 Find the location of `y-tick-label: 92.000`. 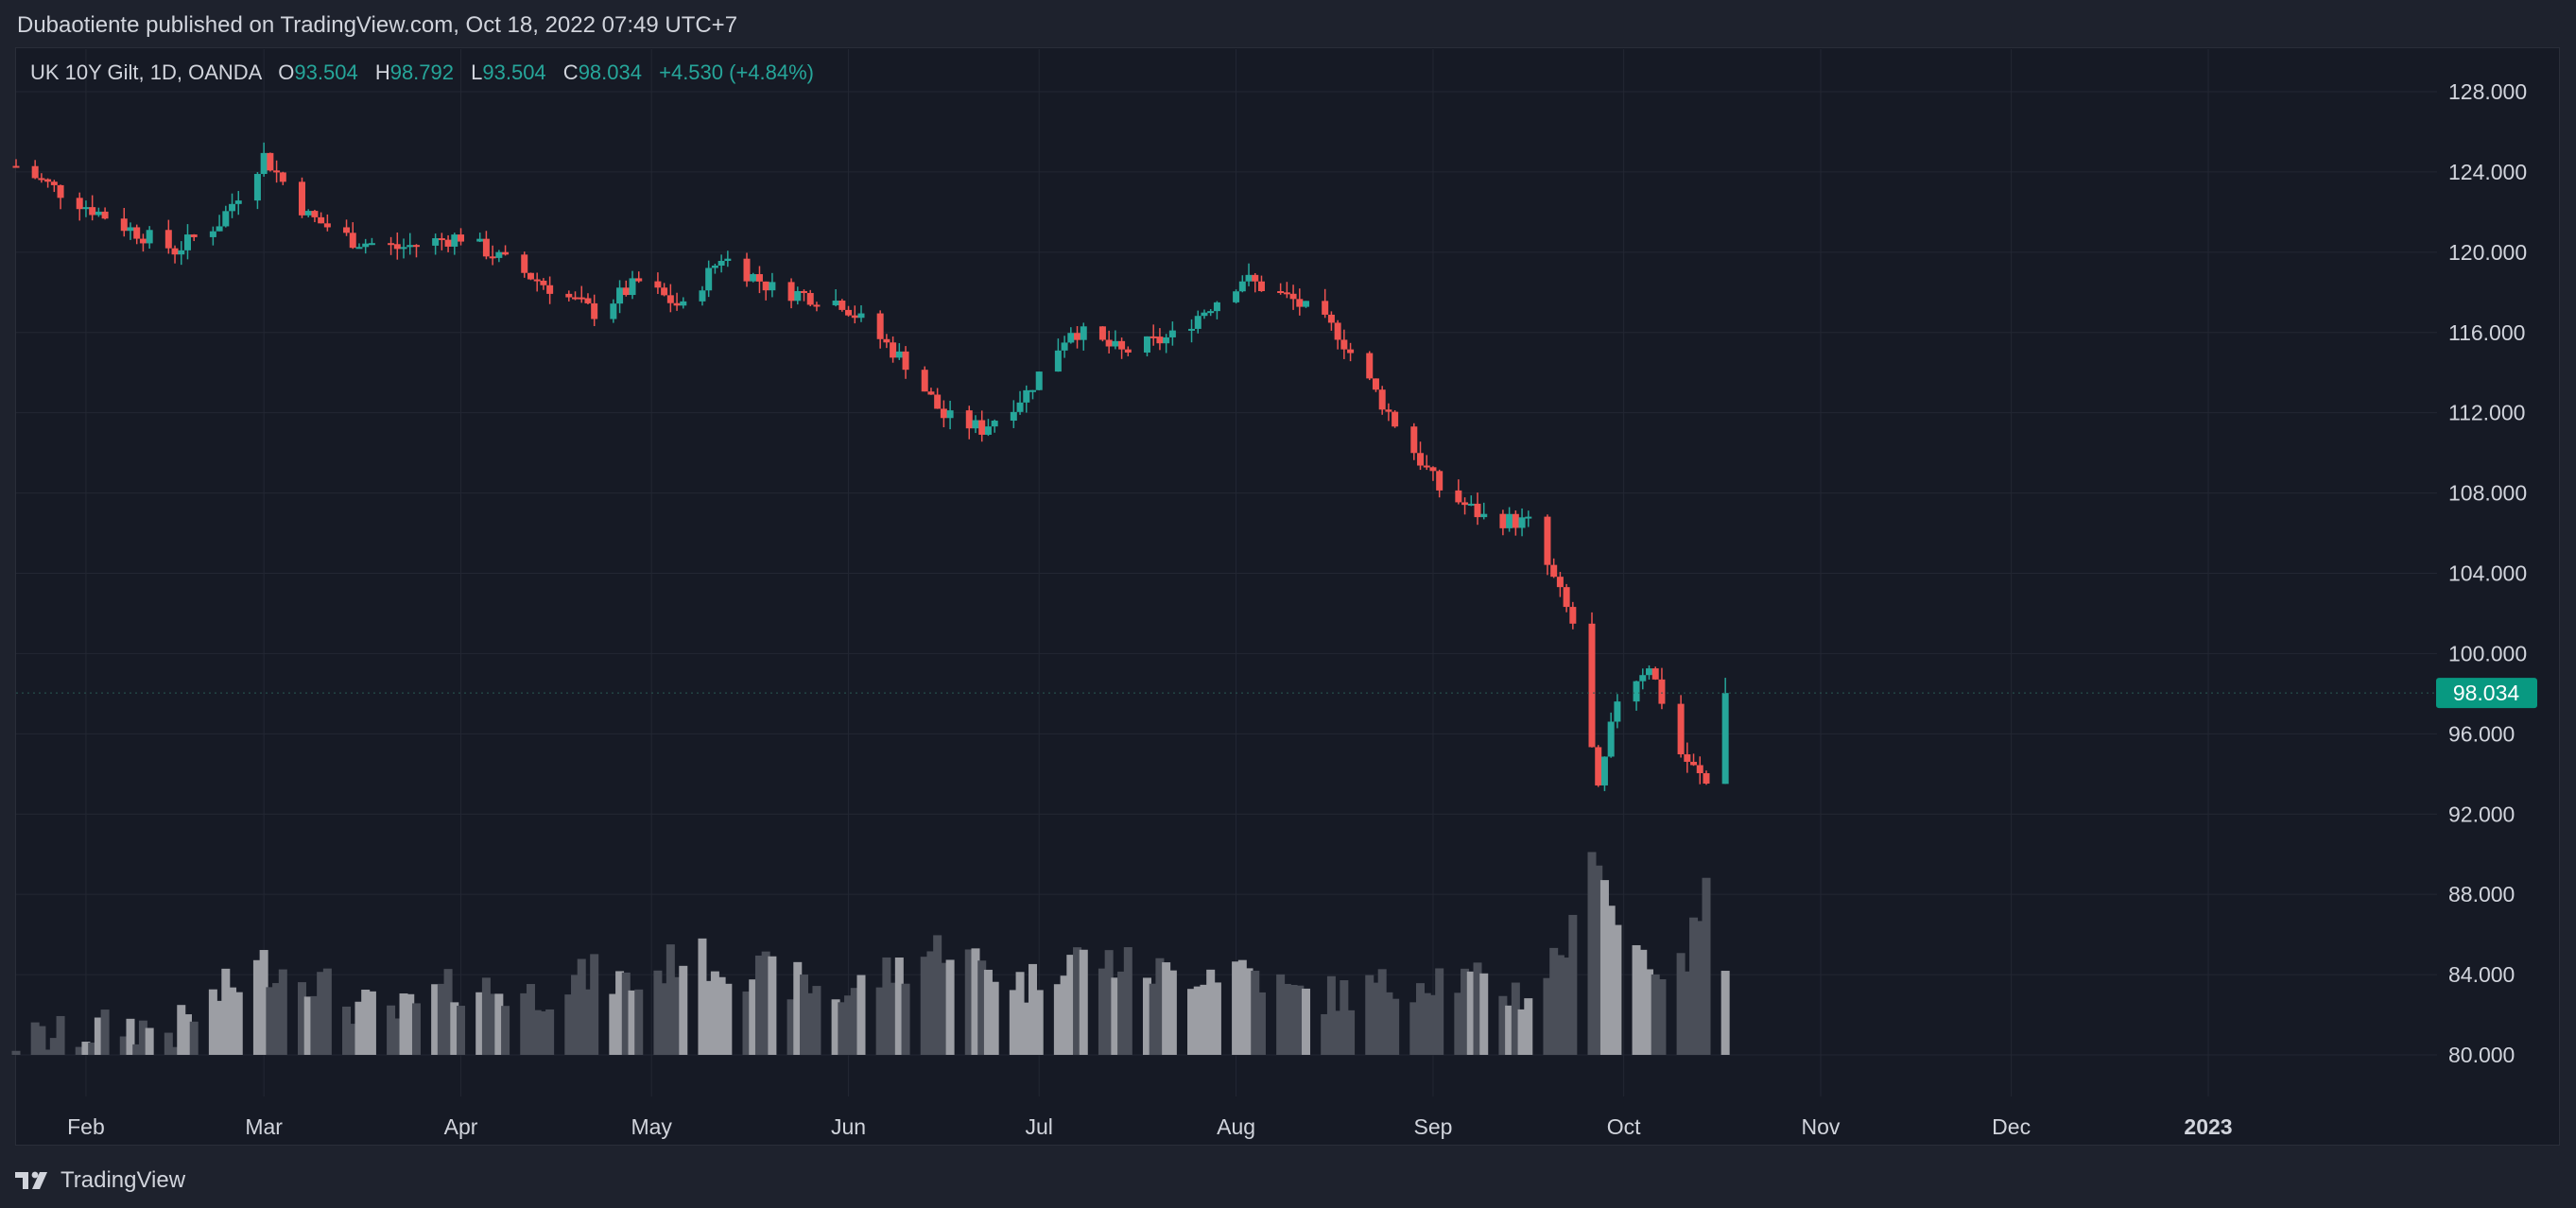

y-tick-label: 92.000 is located at coordinates (2481, 814).